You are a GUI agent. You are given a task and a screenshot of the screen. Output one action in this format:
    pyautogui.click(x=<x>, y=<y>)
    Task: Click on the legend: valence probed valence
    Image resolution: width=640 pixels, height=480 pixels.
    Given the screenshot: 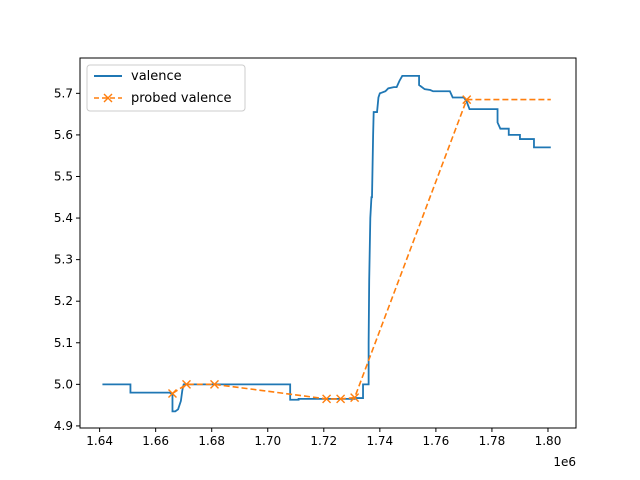 What is the action you would take?
    pyautogui.click(x=166, y=88)
    